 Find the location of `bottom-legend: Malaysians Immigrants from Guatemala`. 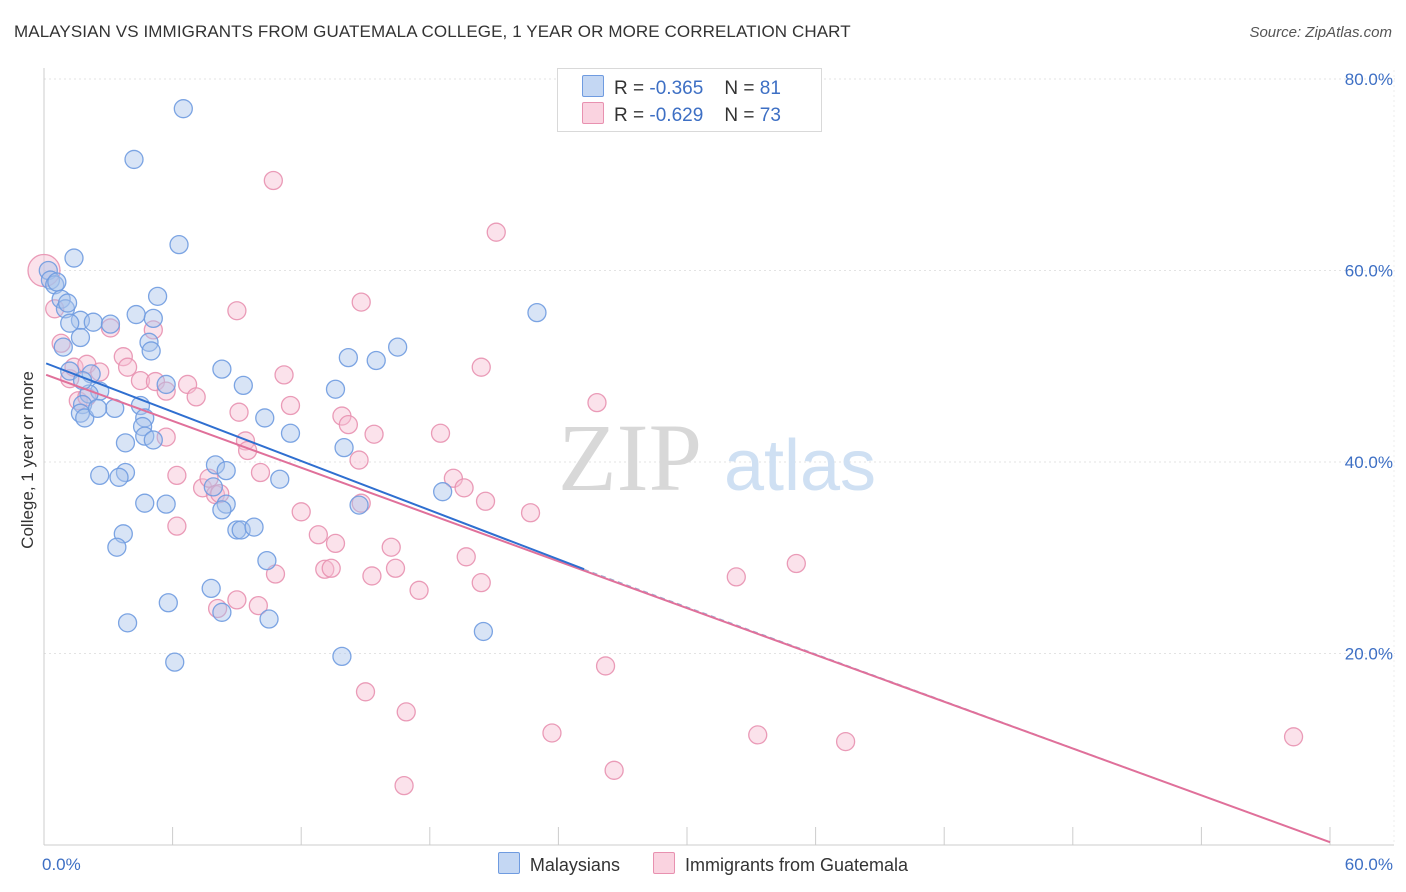

bottom-legend: Malaysians Immigrants from Guatemala is located at coordinates (703, 864).